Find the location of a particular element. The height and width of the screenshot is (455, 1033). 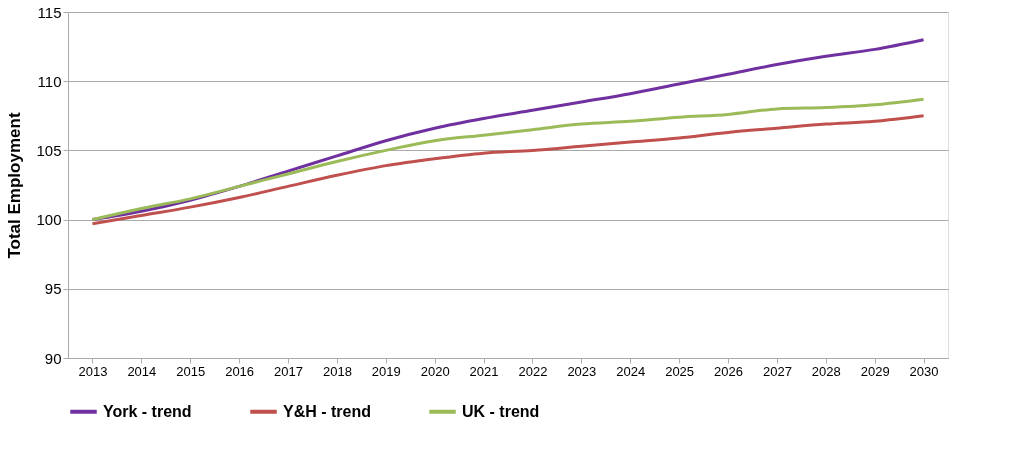

x-tick-label: 2019 is located at coordinates (386, 371).